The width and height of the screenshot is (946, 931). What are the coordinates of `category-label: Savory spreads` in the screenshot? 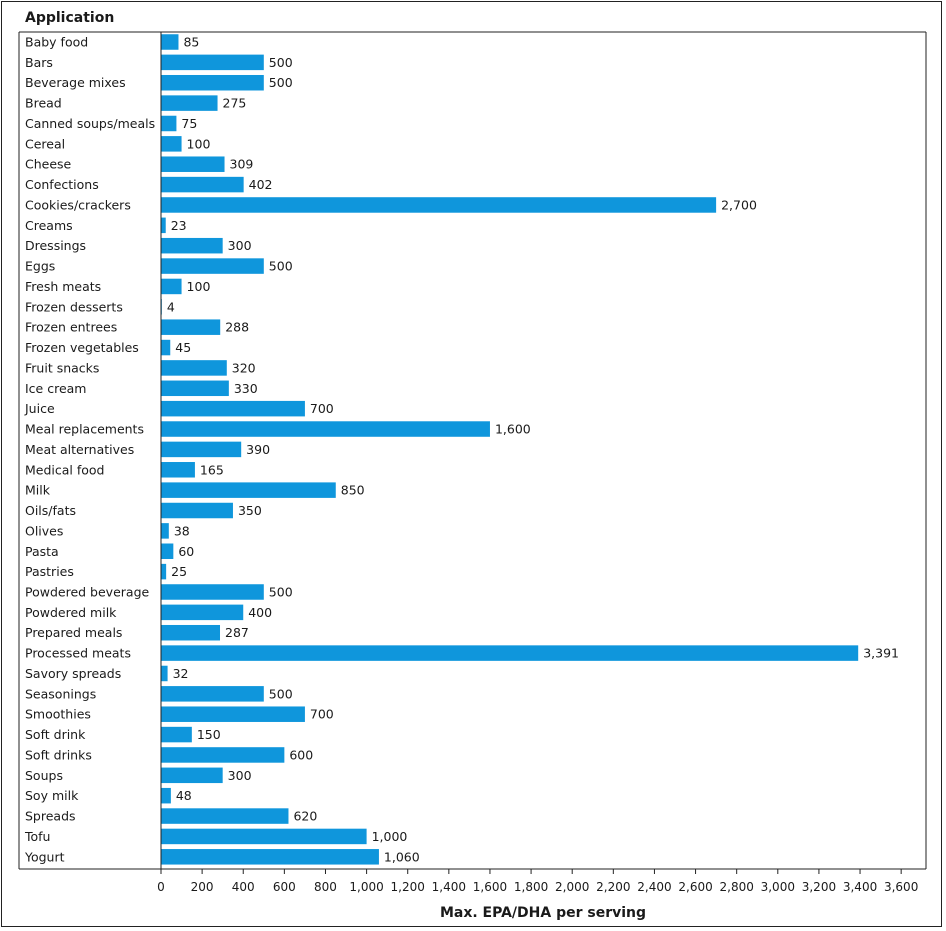 It's located at (73, 673).